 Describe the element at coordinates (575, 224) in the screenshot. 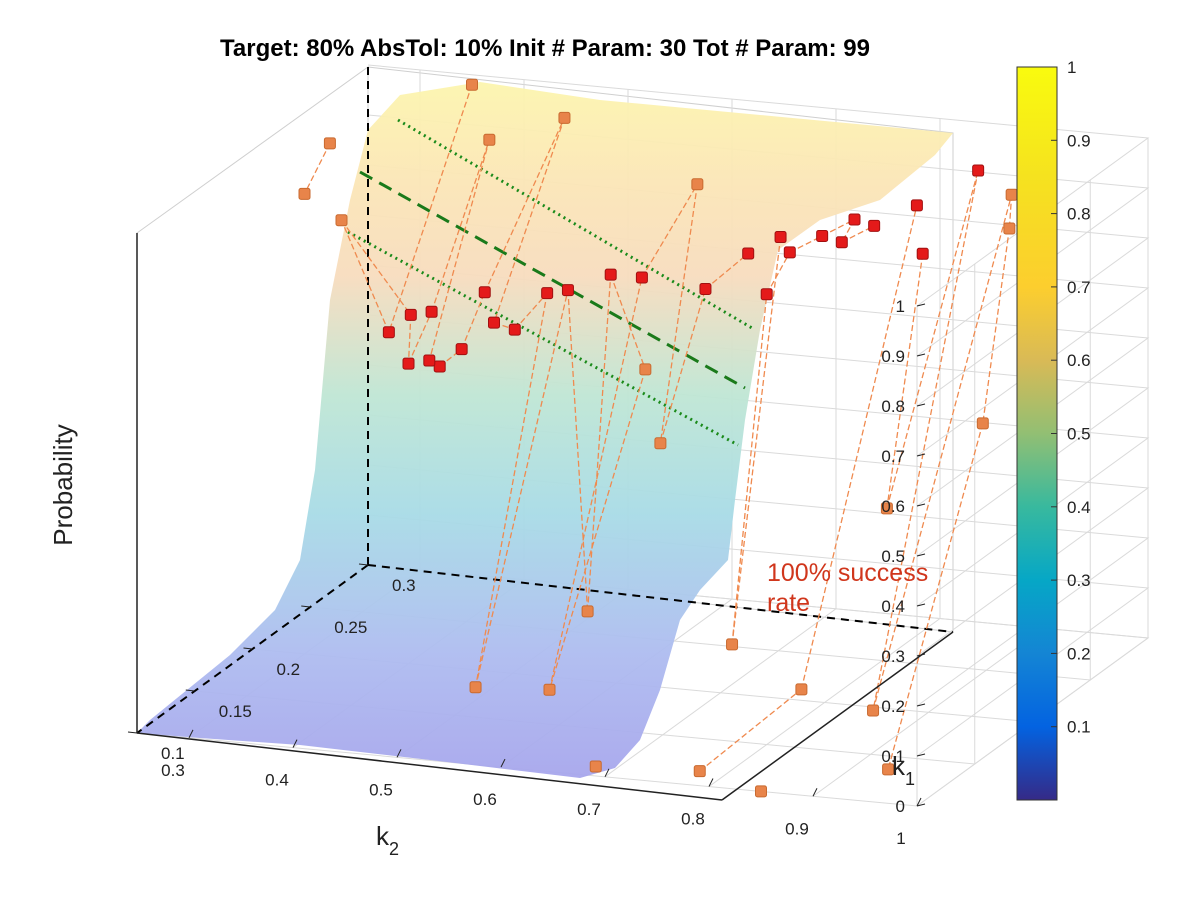

I see `tolerance-line-upper` at that location.